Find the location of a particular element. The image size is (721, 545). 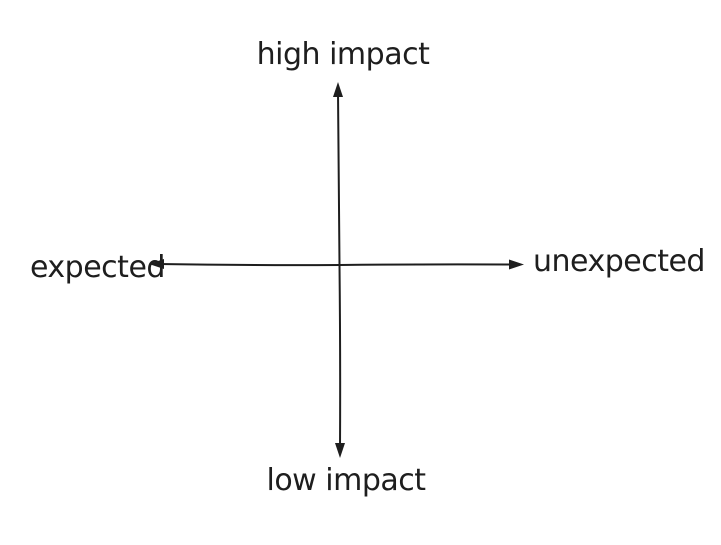

arrow-right-icon is located at coordinates (516, 264).